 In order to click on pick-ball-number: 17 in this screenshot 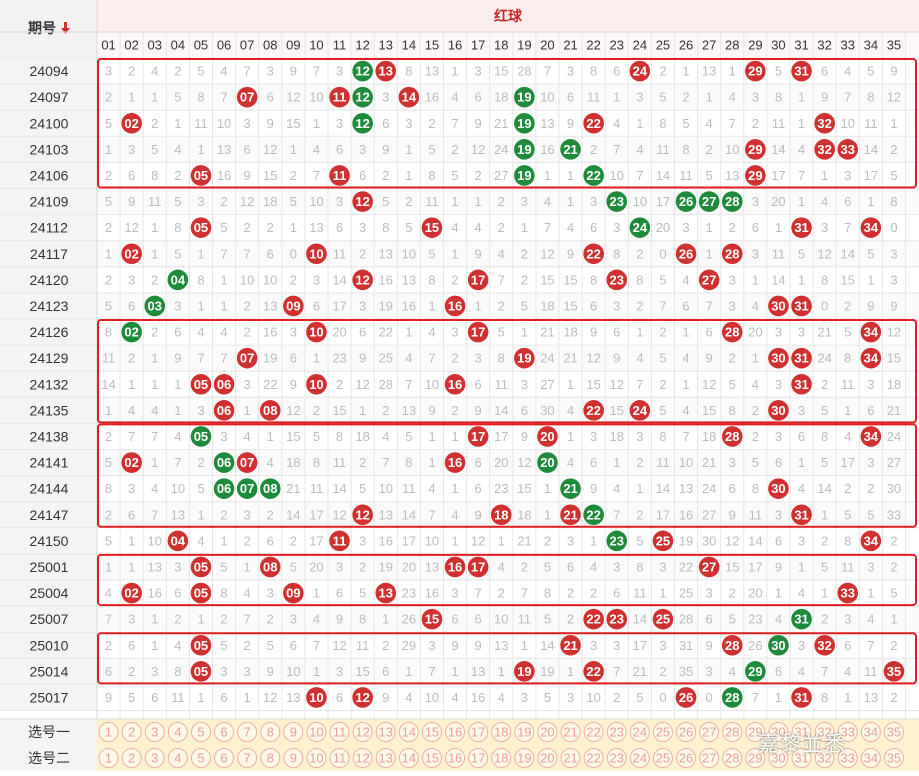, I will do `click(478, 758)`.